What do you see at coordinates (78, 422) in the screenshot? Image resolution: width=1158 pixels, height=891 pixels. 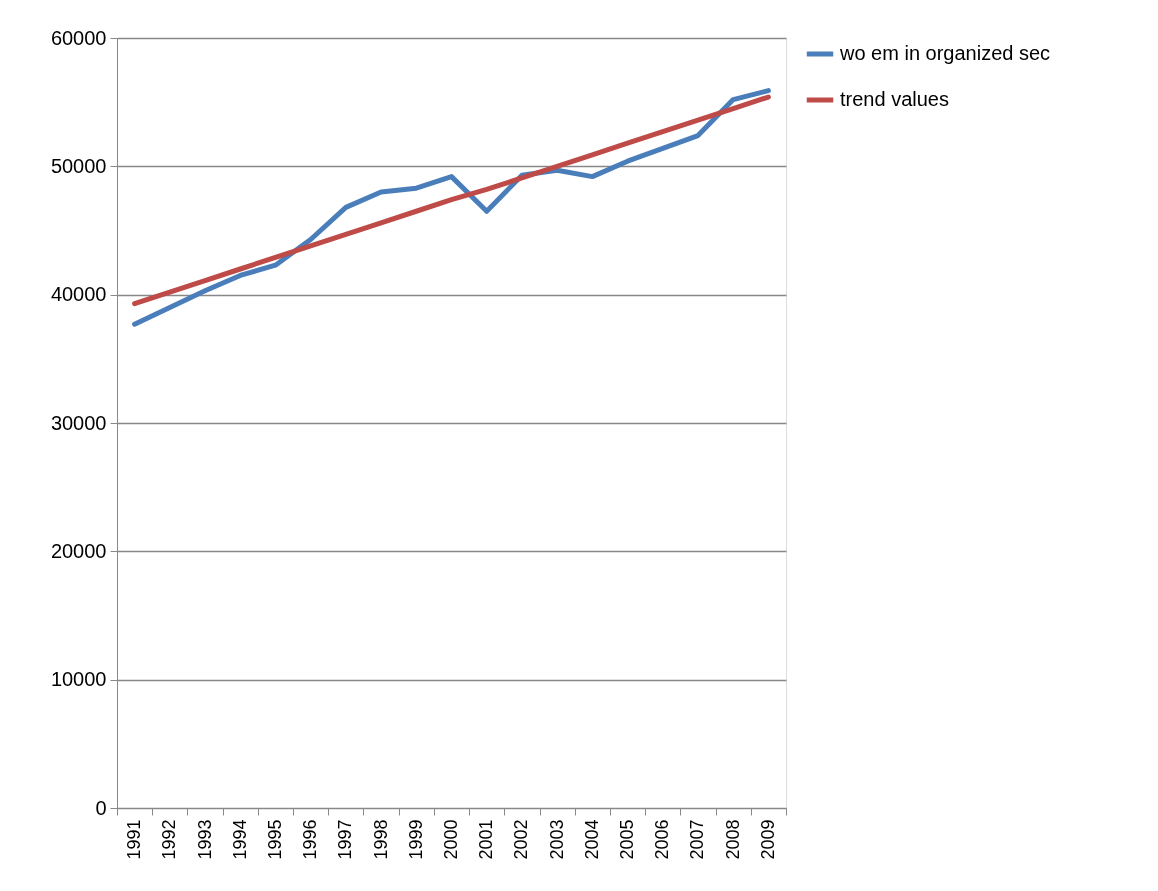 I see `y-tick-label: 30000` at bounding box center [78, 422].